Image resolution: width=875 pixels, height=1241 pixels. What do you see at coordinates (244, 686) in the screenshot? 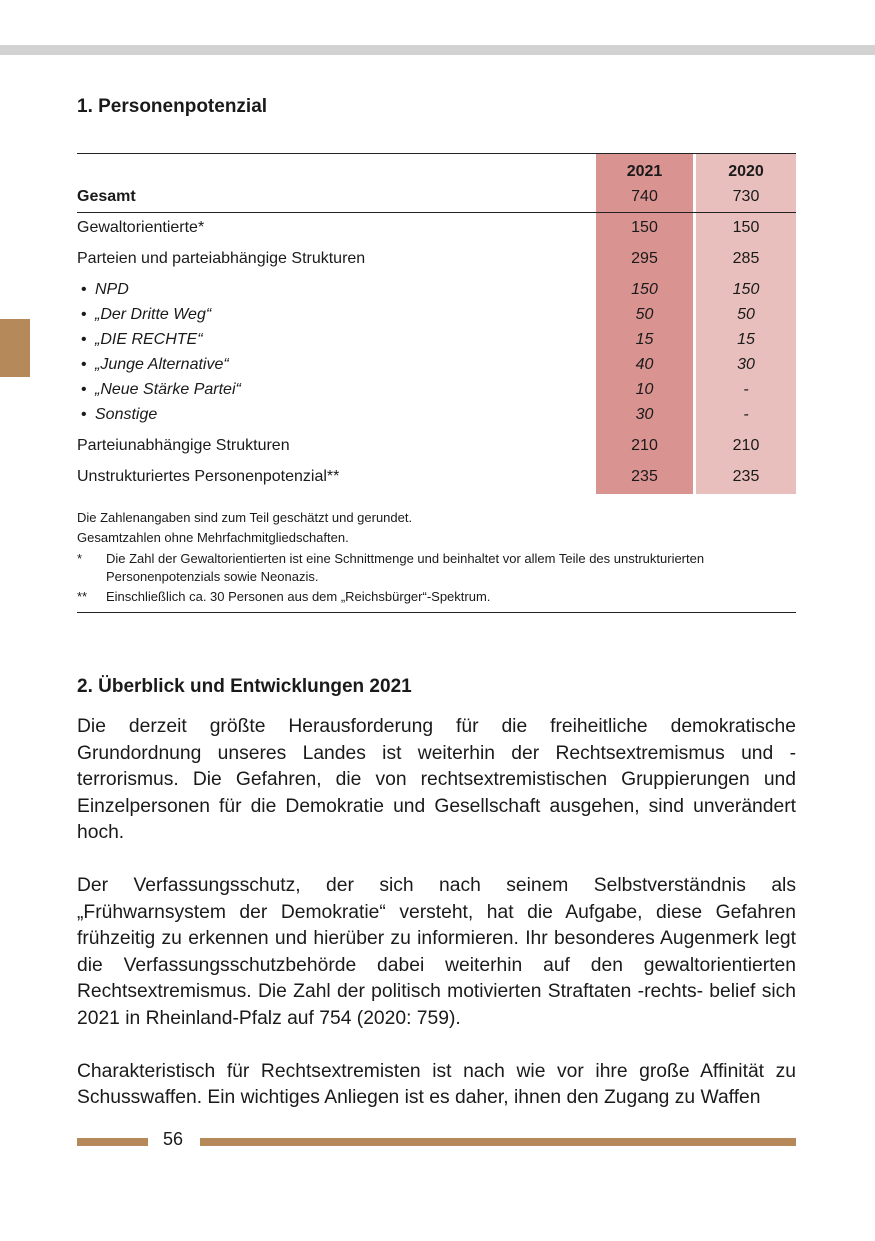
I see `section-2-heading: 2. Überblick und Entwicklungen 2021` at bounding box center [244, 686].